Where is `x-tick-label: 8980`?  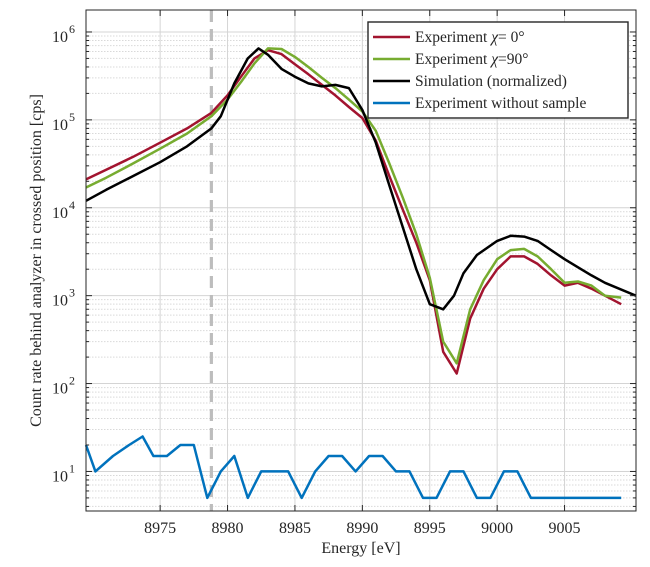 x-tick-label: 8980 is located at coordinates (228, 528).